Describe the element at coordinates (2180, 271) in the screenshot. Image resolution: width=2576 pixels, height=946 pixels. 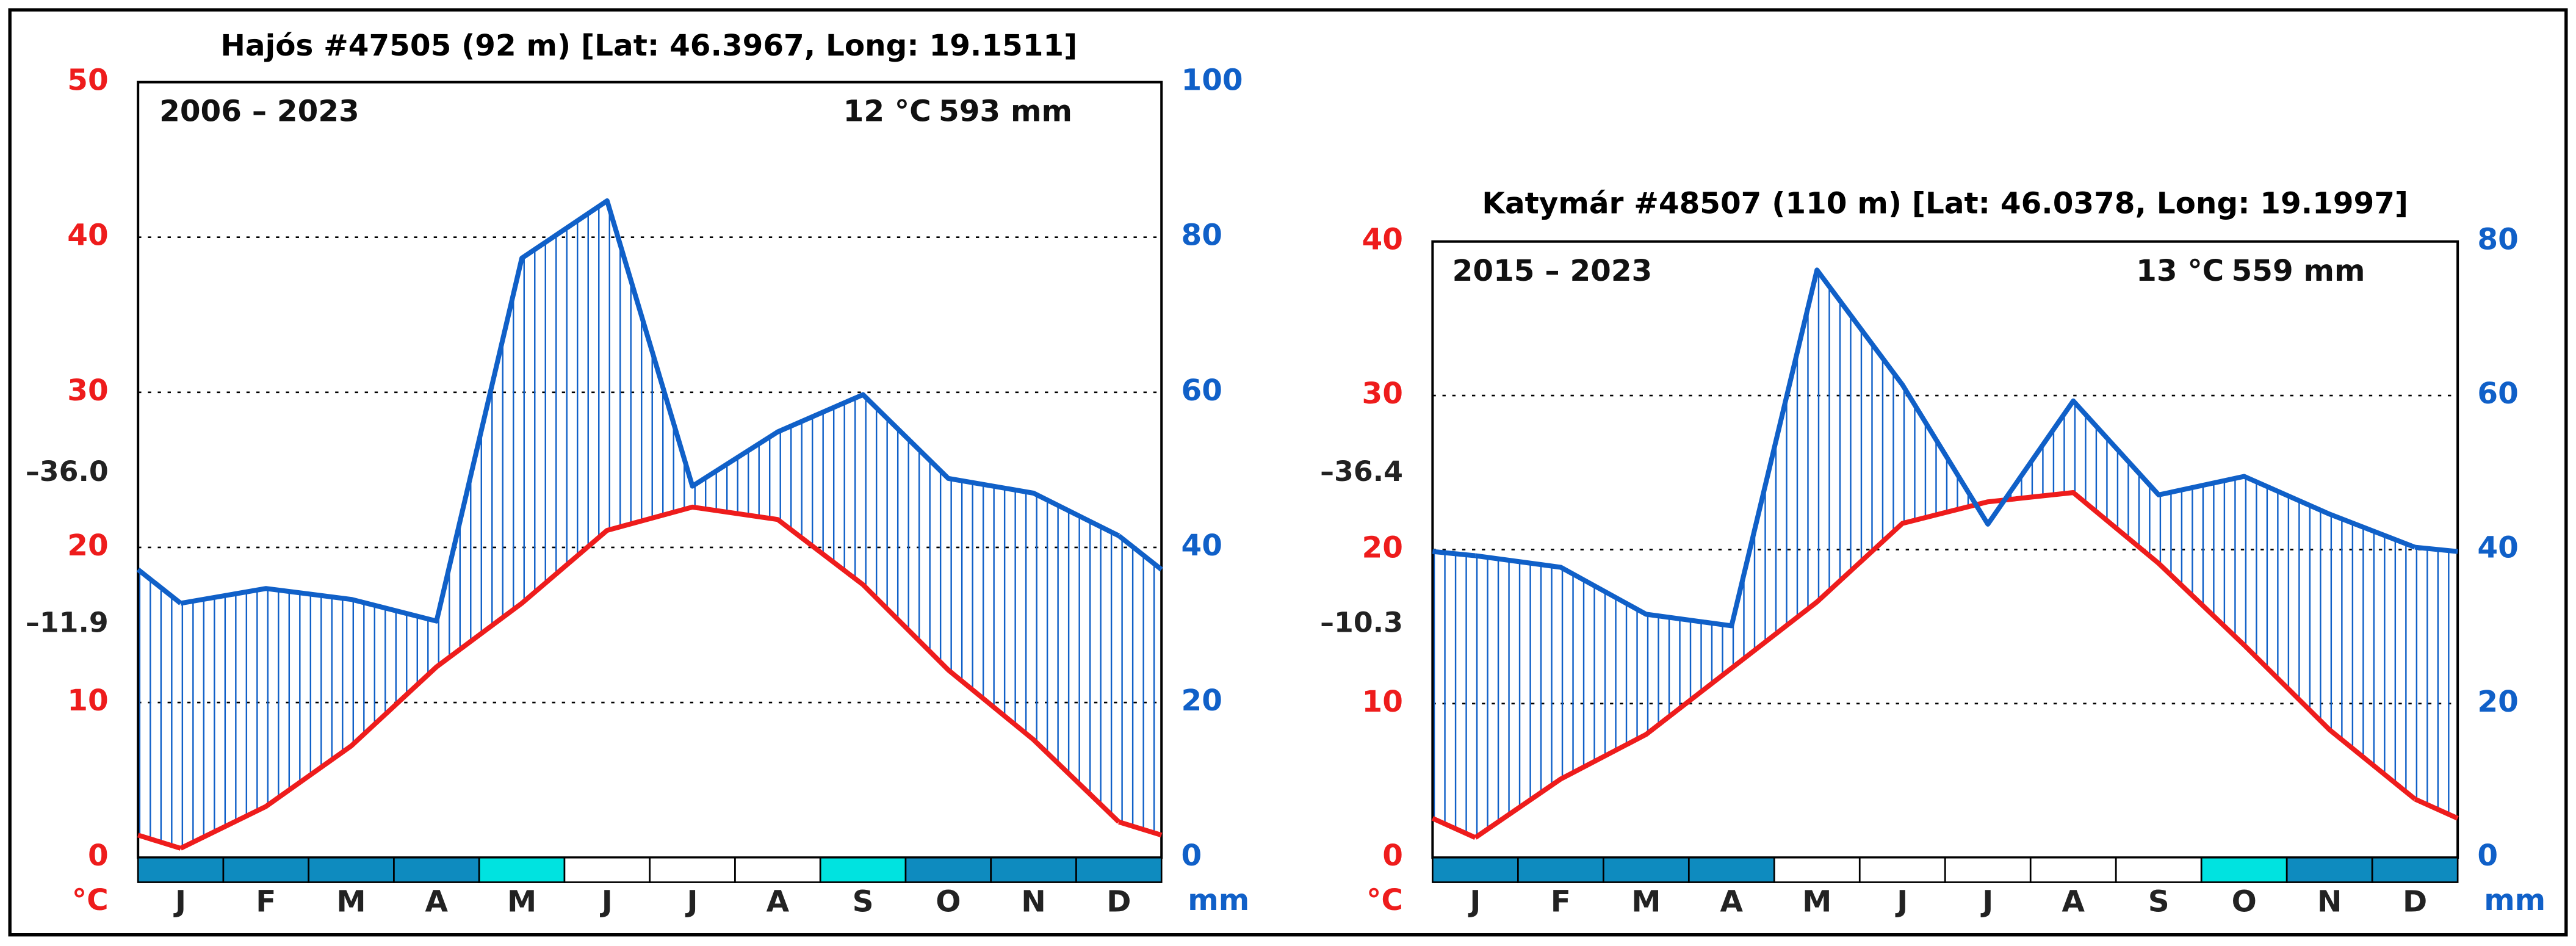
I see `mean-temp: 13 °C` at that location.